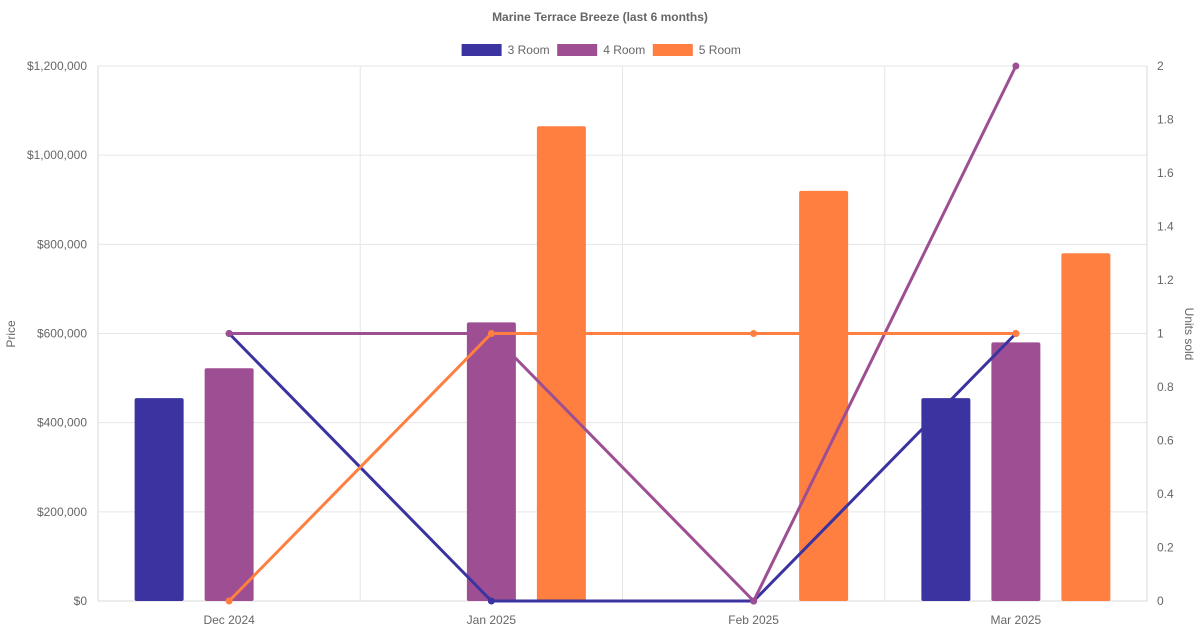 This screenshot has height=630, width=1200. What do you see at coordinates (1189, 334) in the screenshot?
I see `y-right-axis-title: Units sold` at bounding box center [1189, 334].